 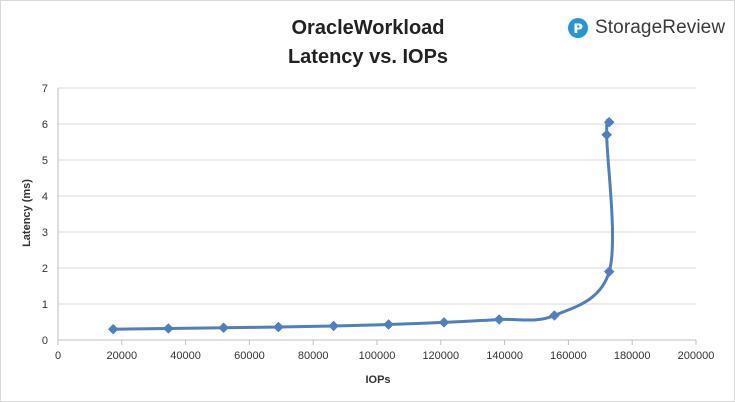 What do you see at coordinates (27, 213) in the screenshot?
I see `y-axis-title: Latency (ms)` at bounding box center [27, 213].